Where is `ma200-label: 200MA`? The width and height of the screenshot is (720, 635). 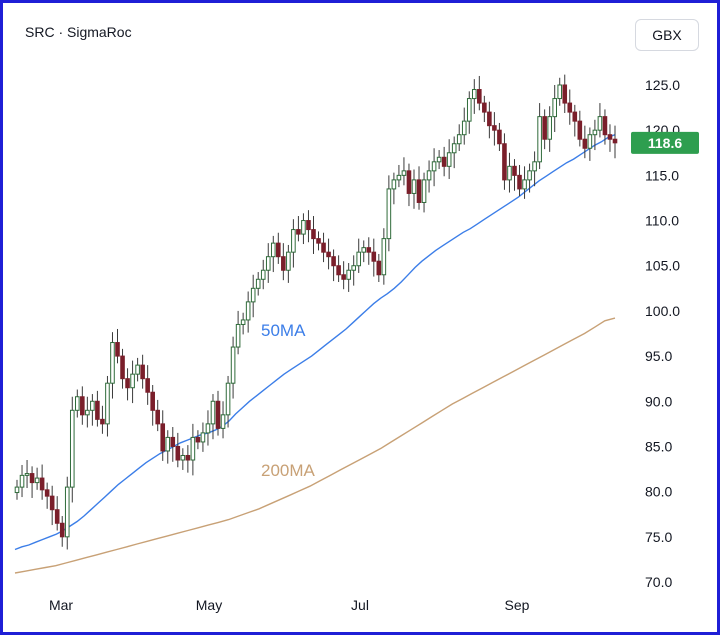 ma200-label: 200MA is located at coordinates (288, 470).